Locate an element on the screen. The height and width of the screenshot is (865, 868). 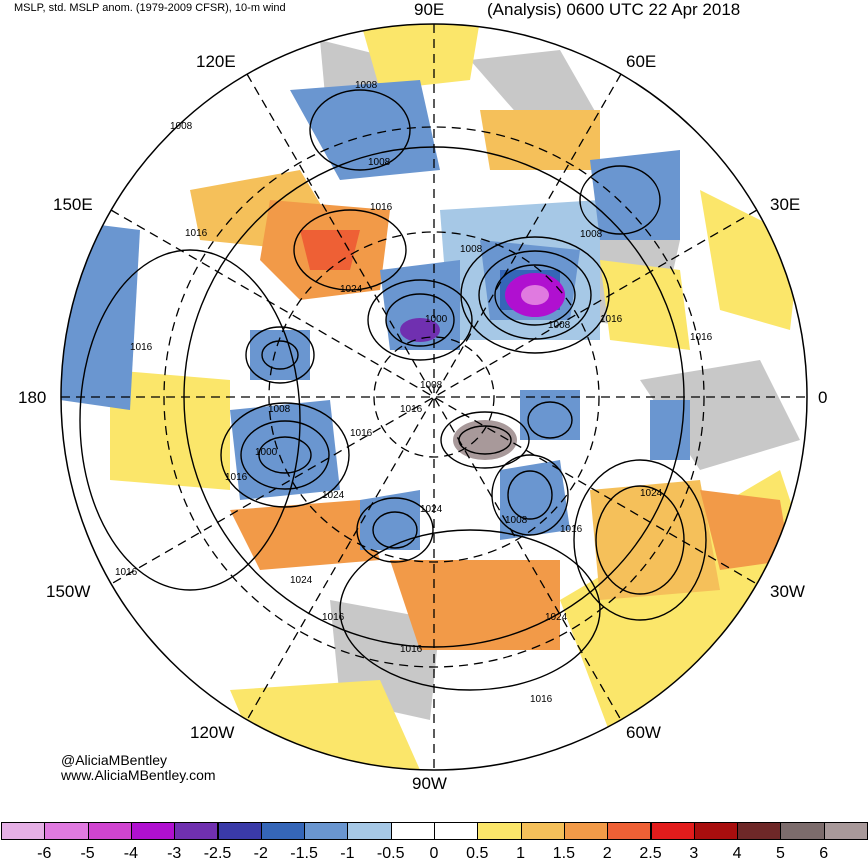
colorbar-tick-label: -5 is located at coordinates (87, 853).